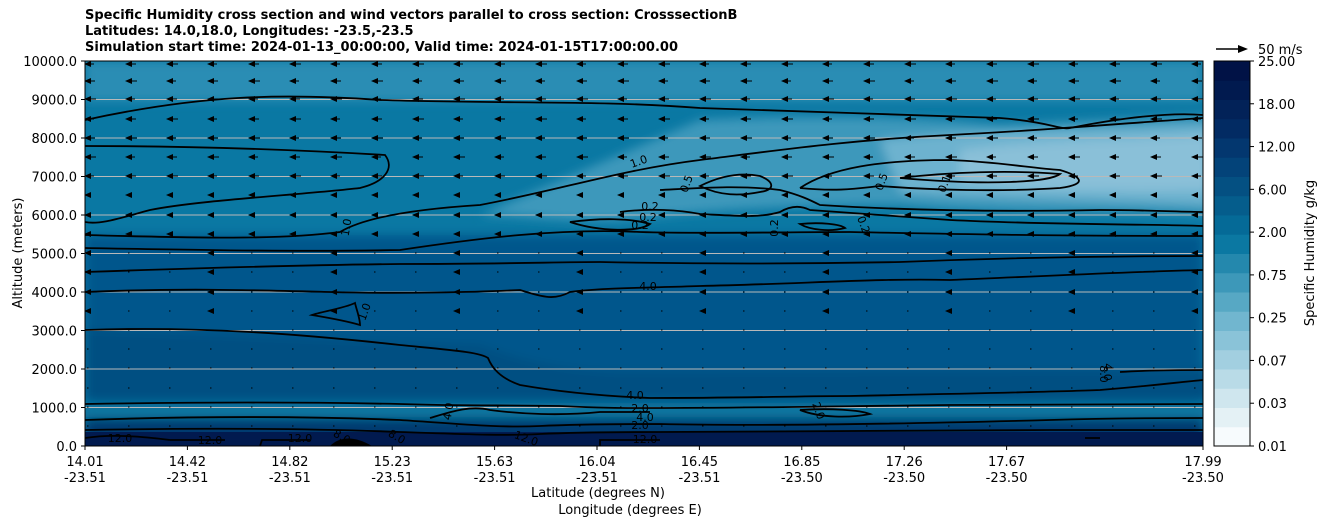 The image size is (1326, 526). I want to click on contour-2-mid, so click(644, 264).